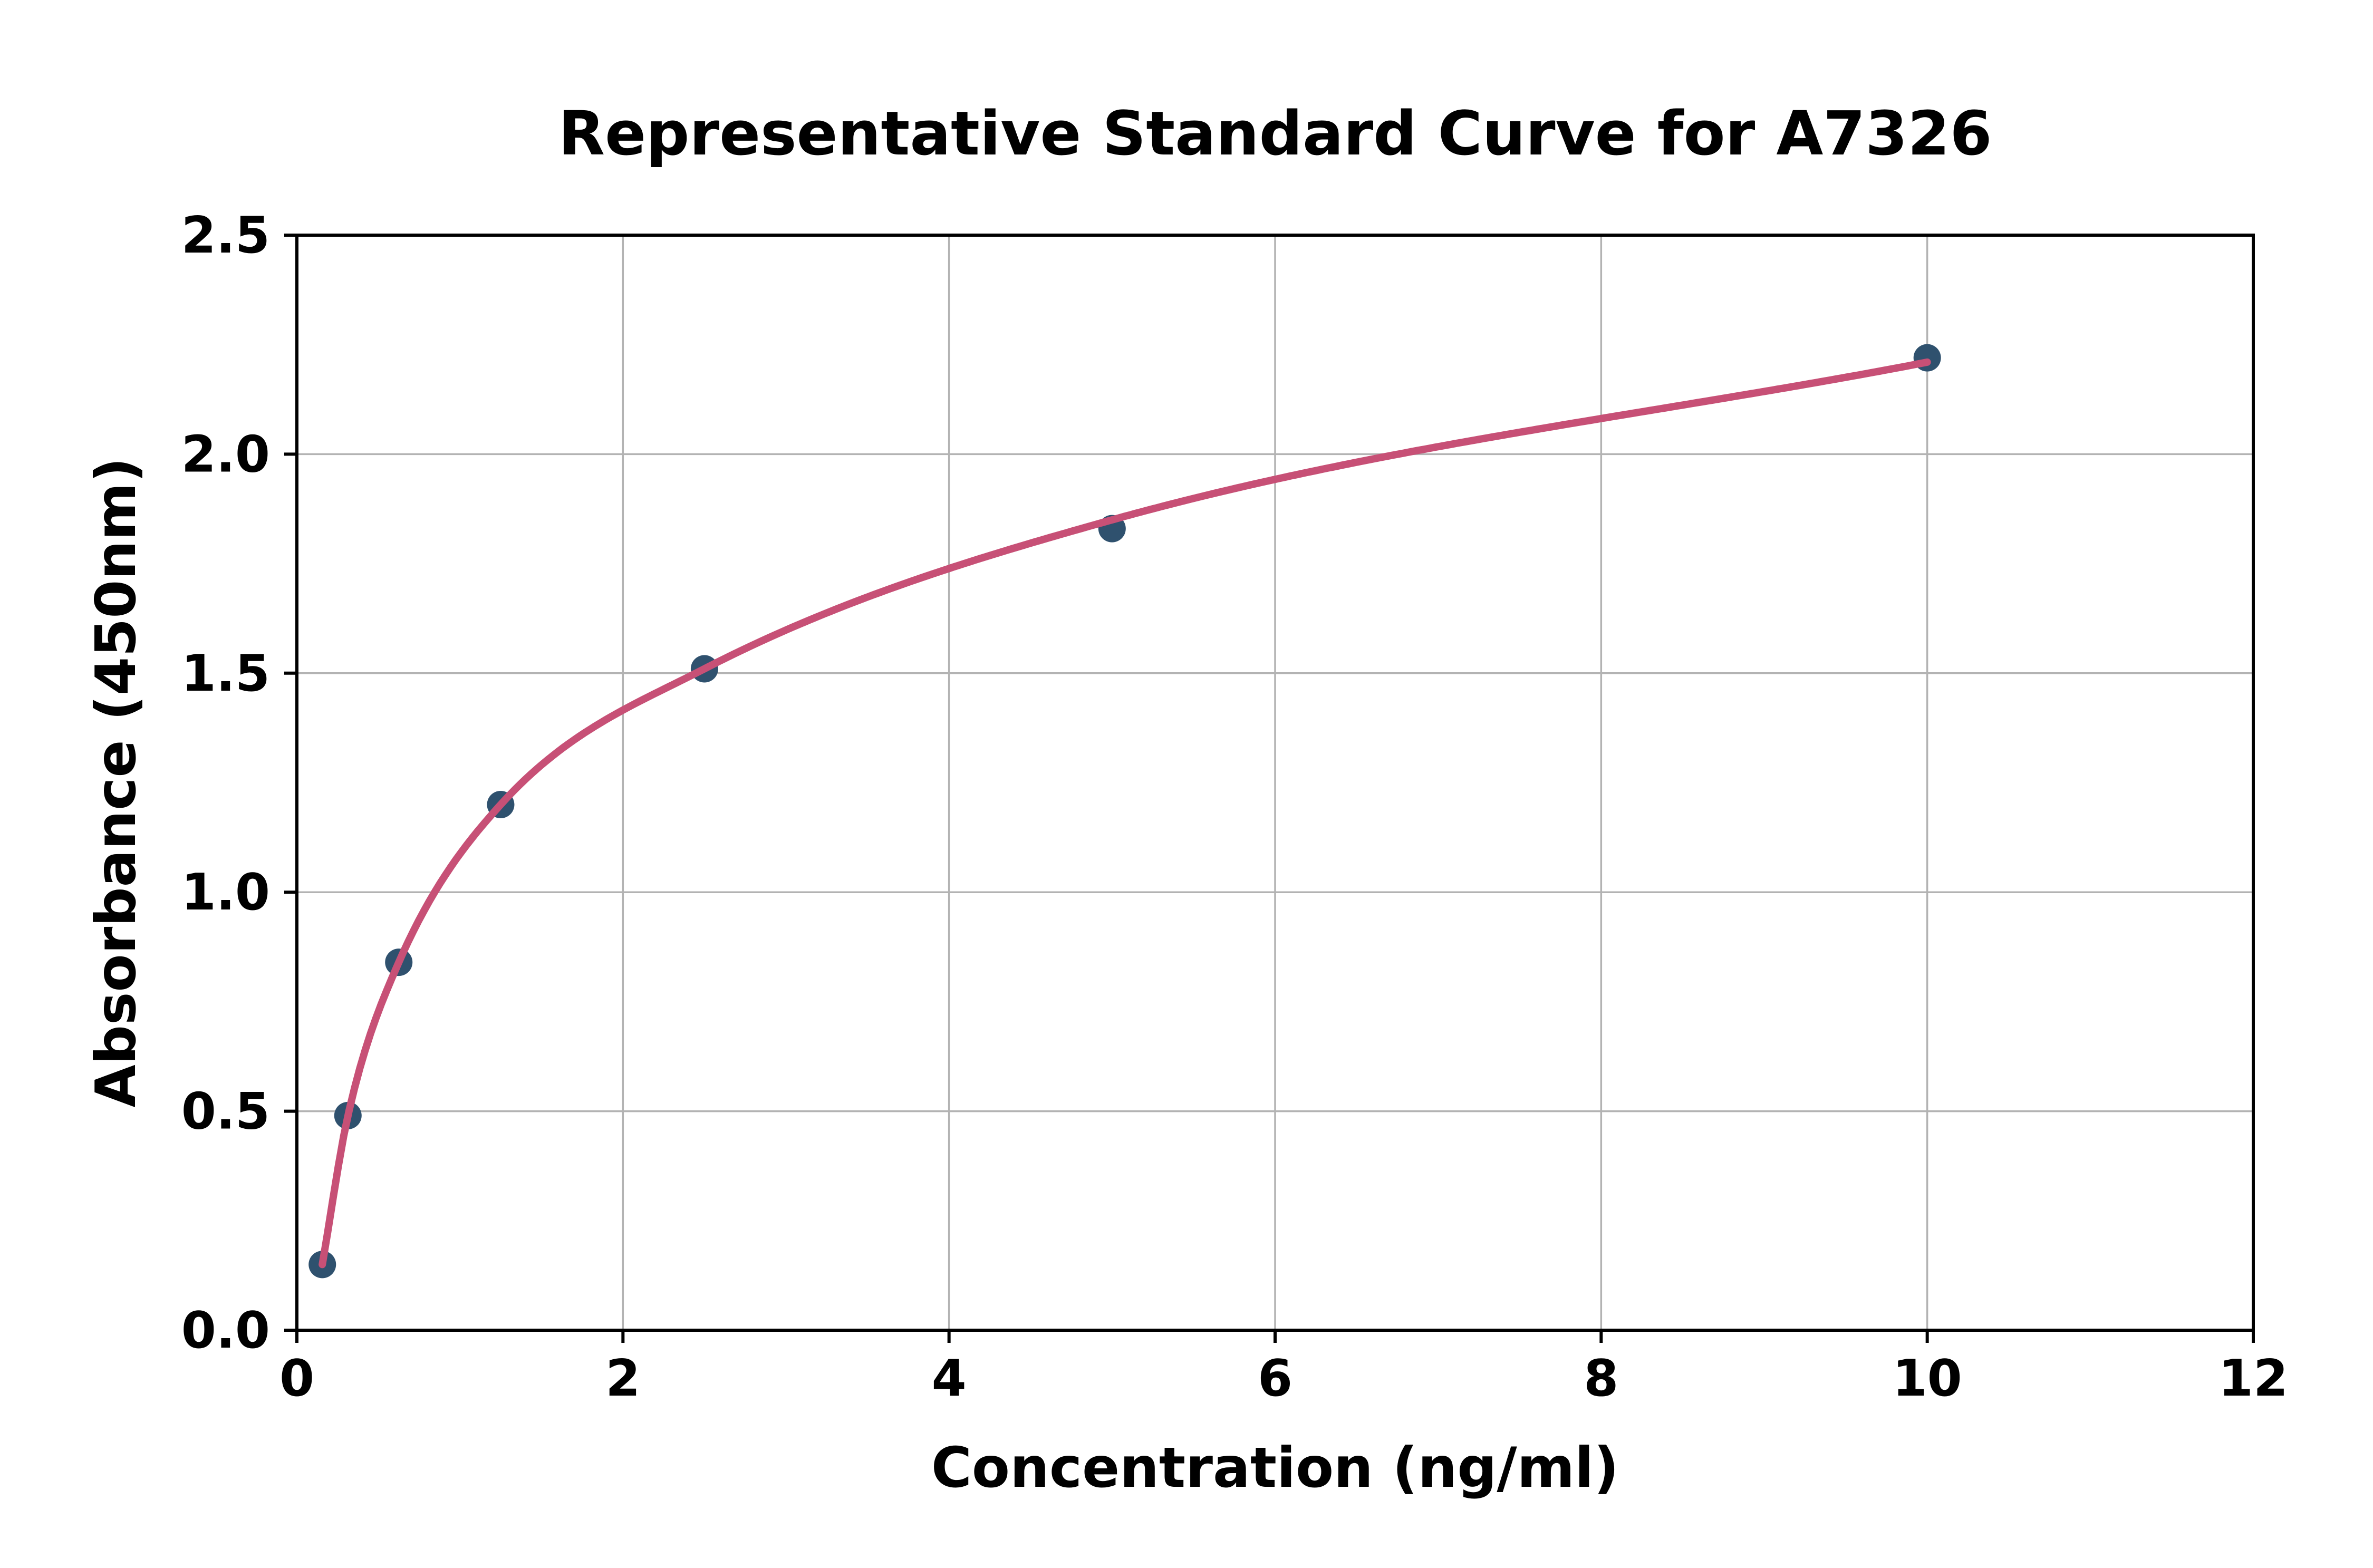  What do you see at coordinates (2253, 1379) in the screenshot?
I see `x-tick-label-12: 12` at bounding box center [2253, 1379].